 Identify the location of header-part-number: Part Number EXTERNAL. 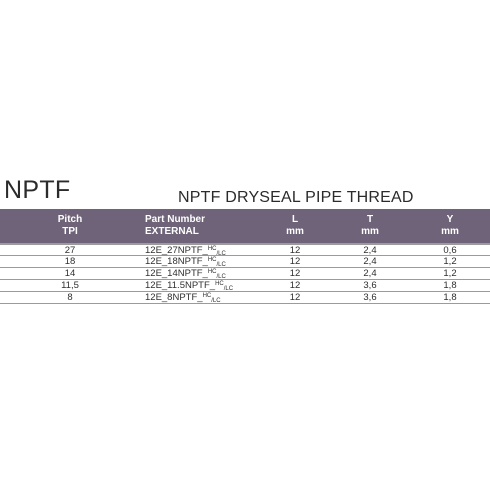
(175, 225).